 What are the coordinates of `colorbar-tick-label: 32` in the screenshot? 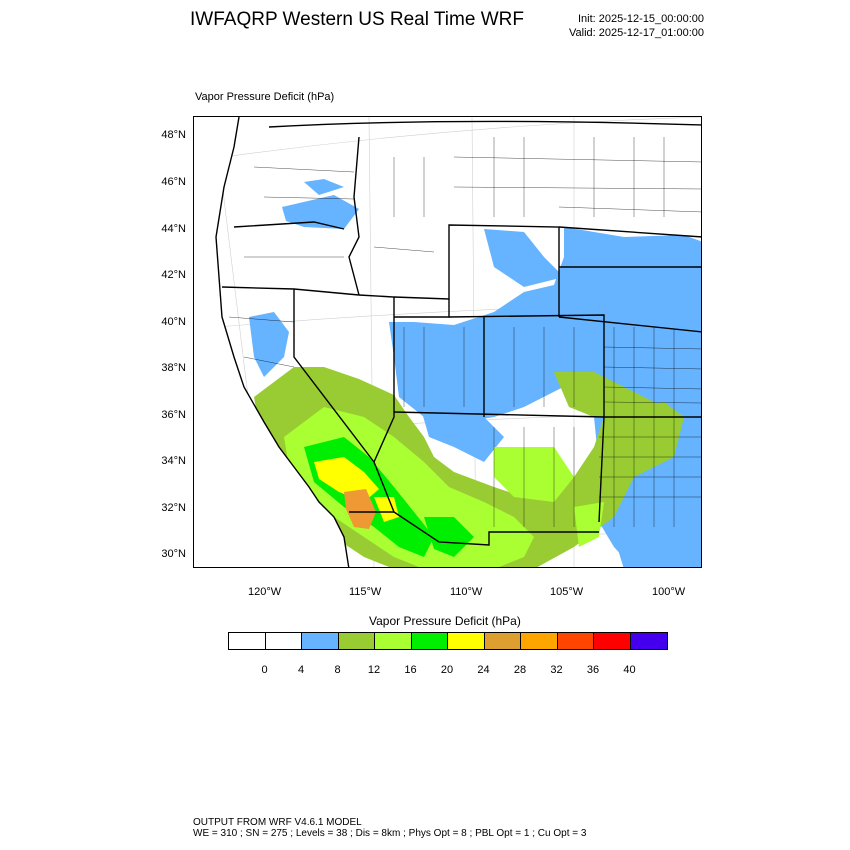 It's located at (556, 670).